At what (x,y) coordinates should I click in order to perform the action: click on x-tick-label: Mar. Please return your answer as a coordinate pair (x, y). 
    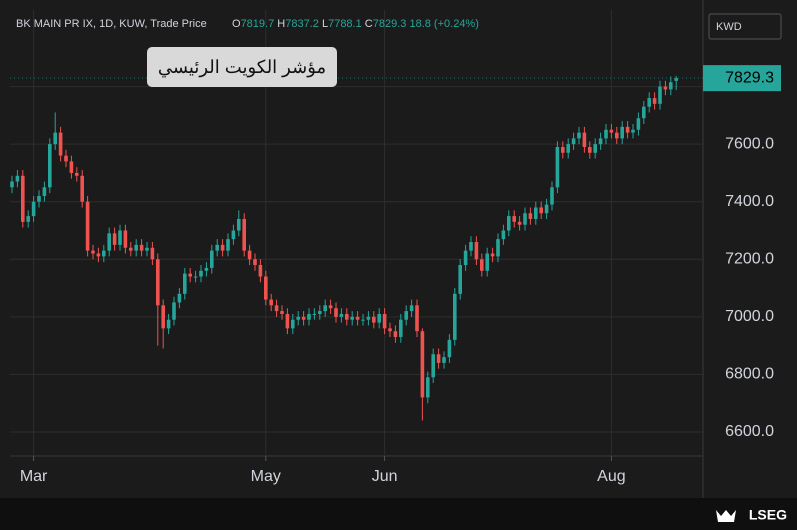
    Looking at the image, I should click on (34, 476).